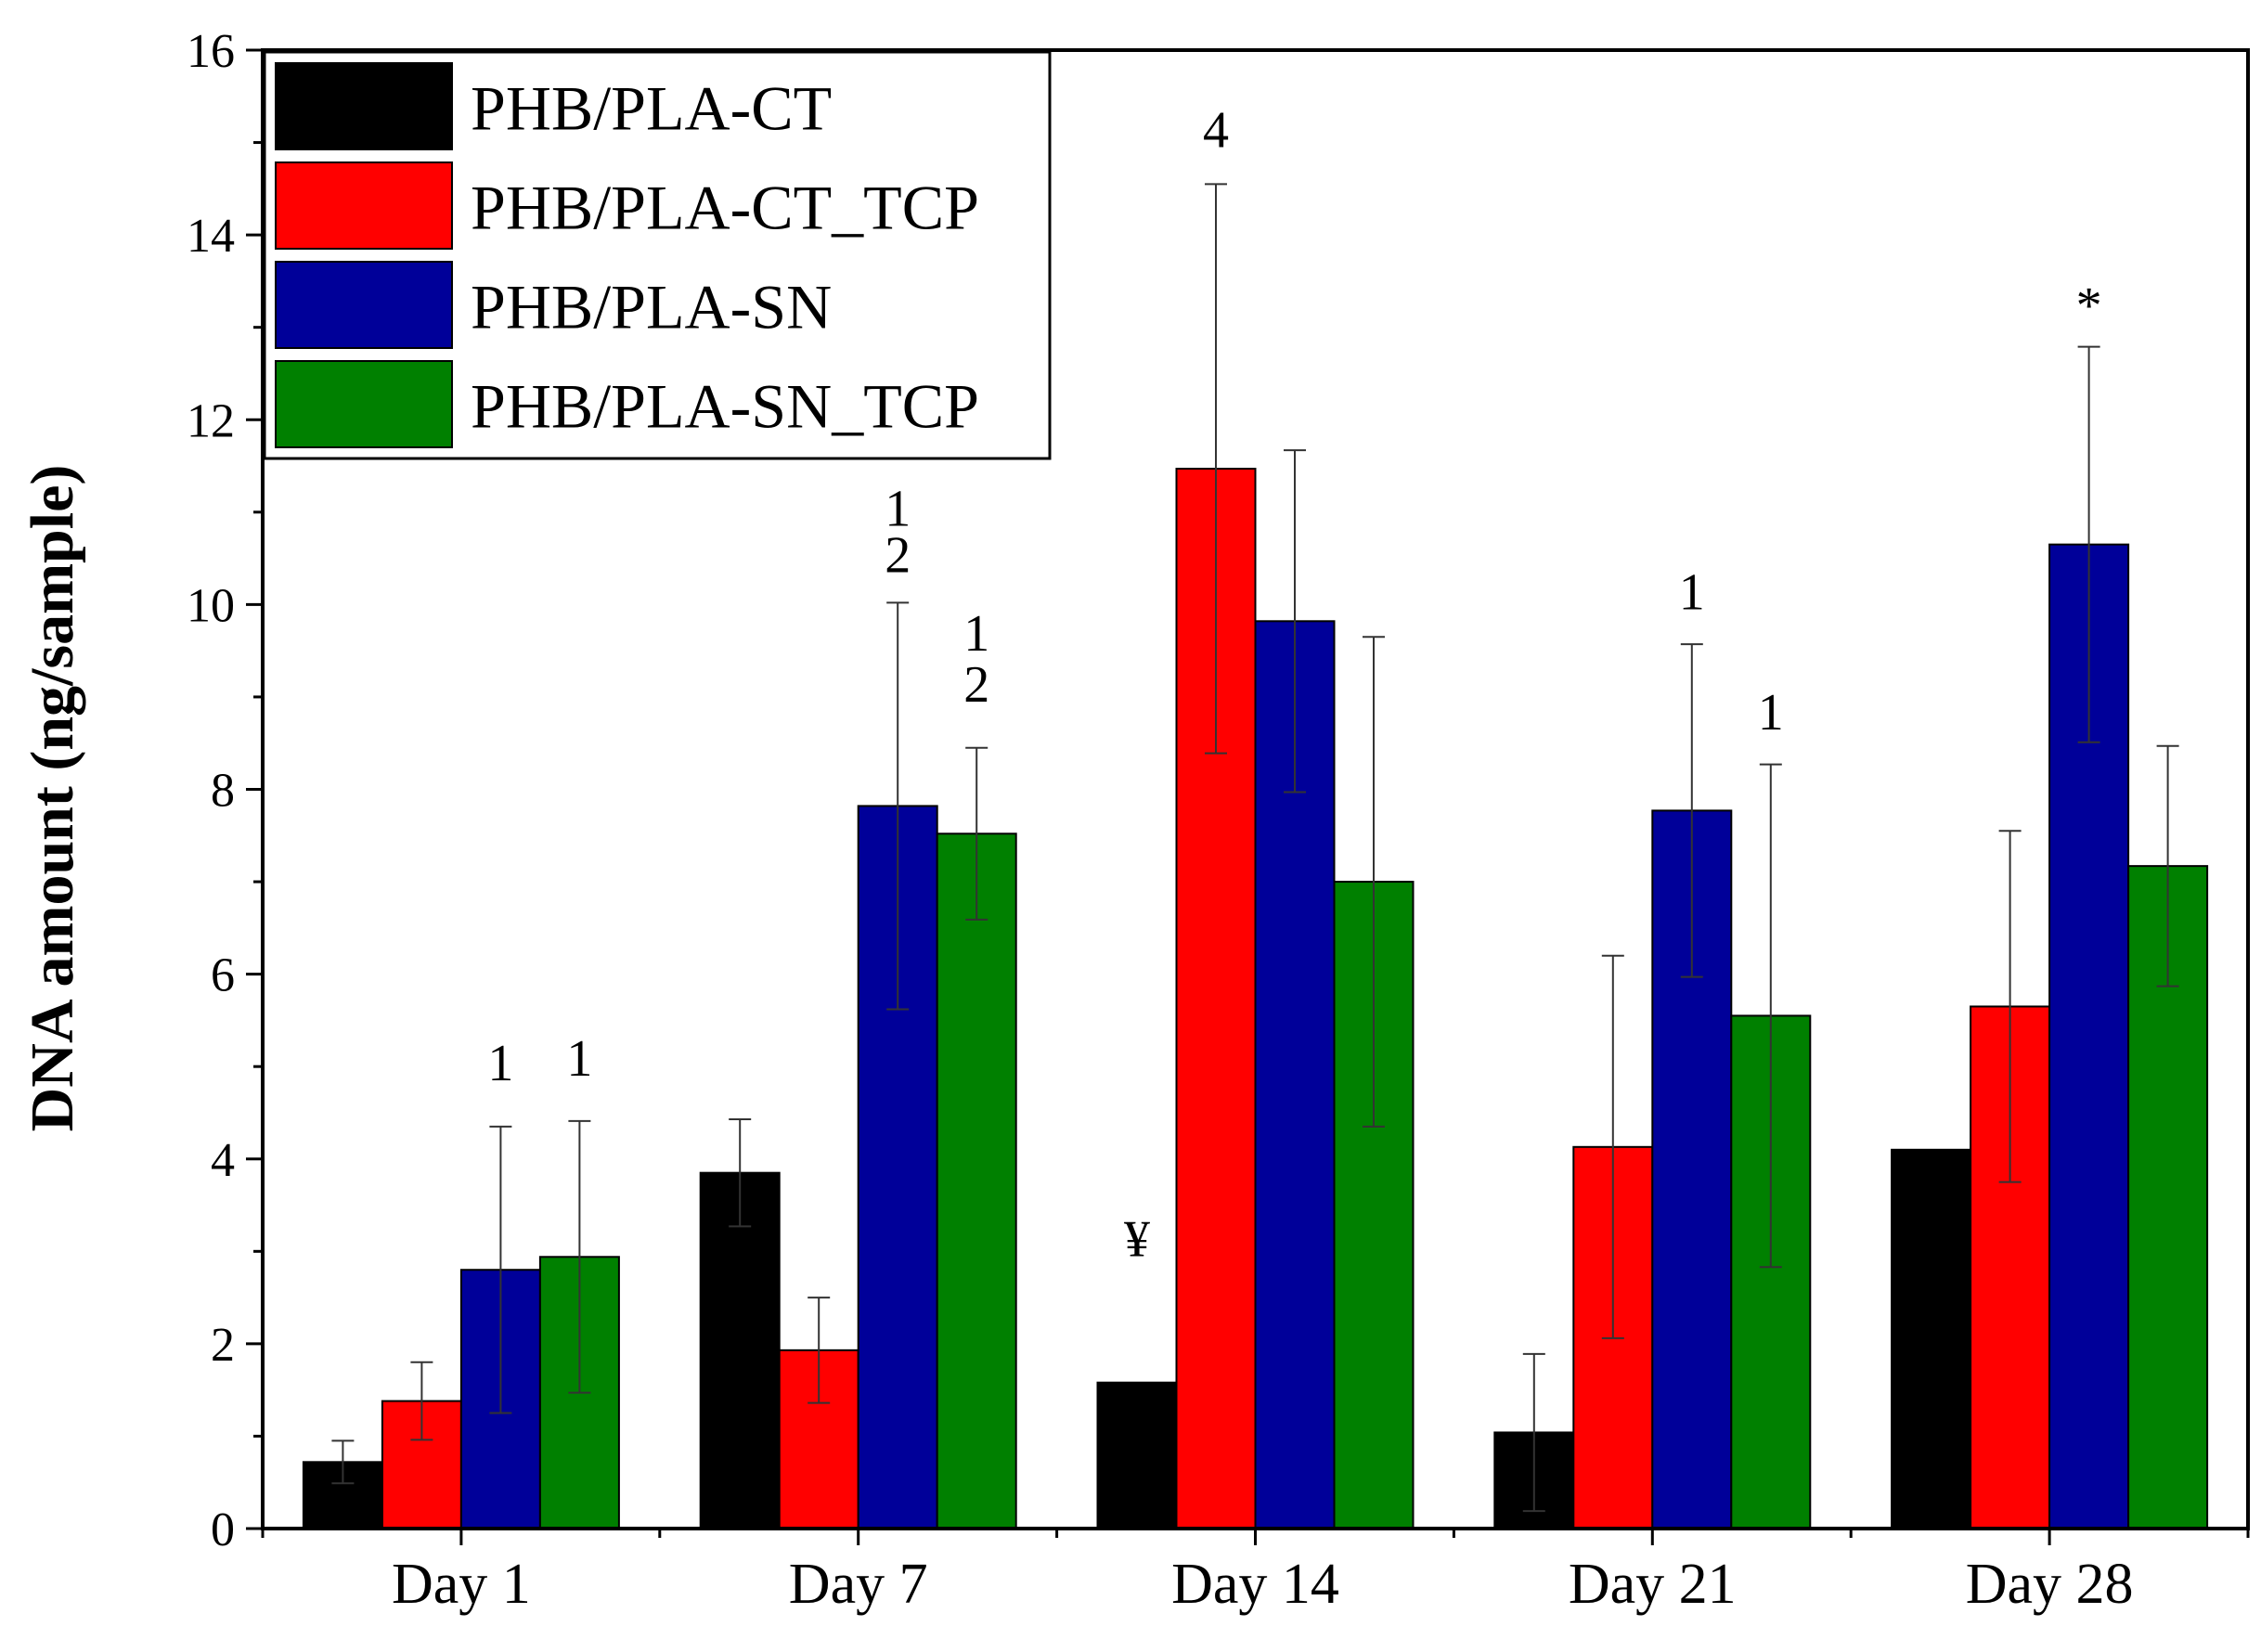  I want to click on annotation-label: 4, so click(1216, 131).